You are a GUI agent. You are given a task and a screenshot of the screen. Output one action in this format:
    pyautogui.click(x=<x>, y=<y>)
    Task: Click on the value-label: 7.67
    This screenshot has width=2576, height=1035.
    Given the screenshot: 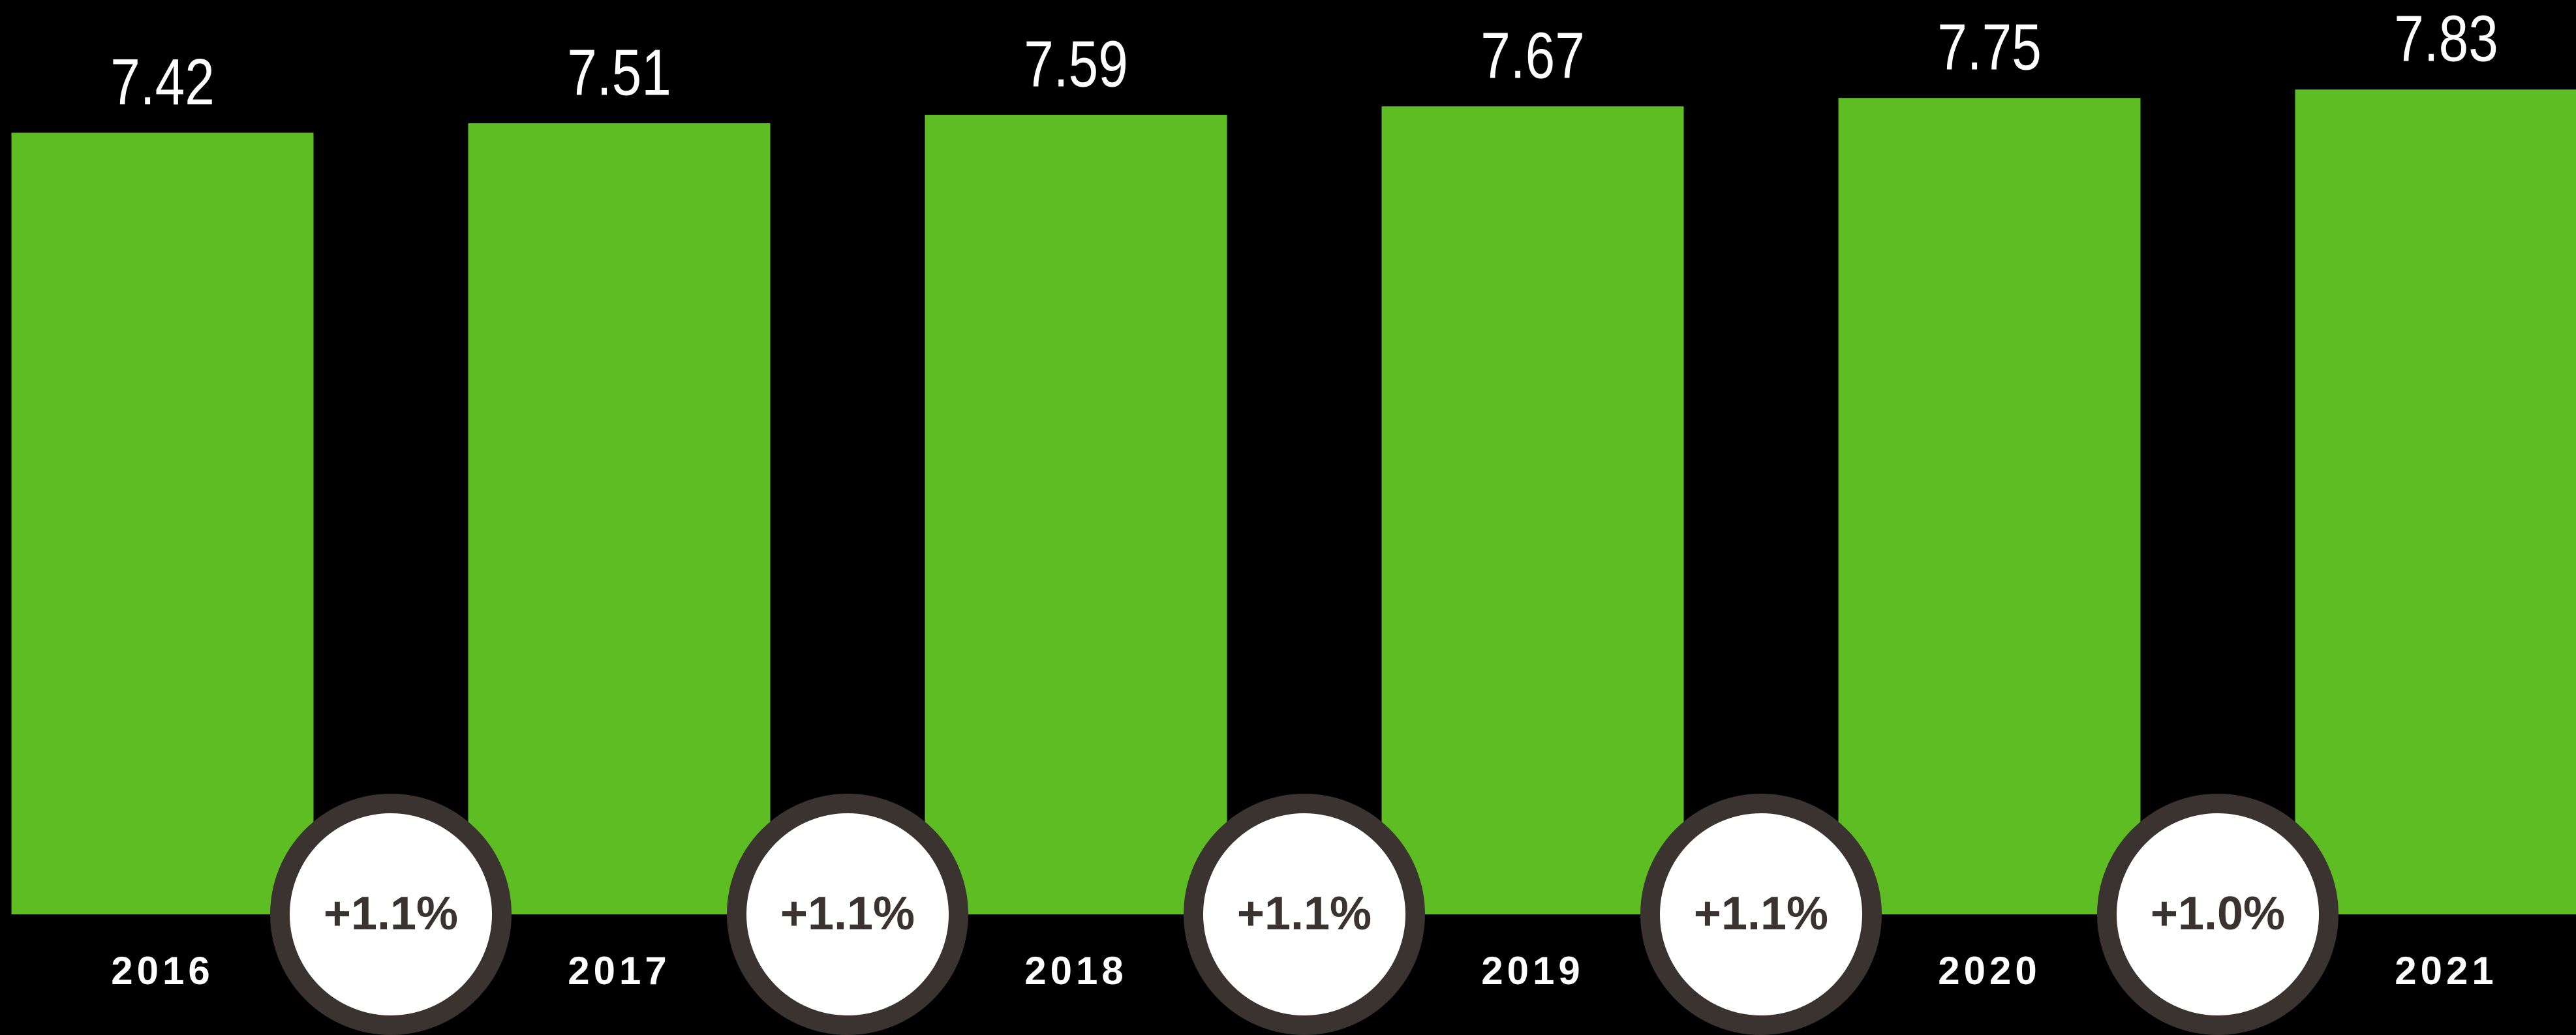 What is the action you would take?
    pyautogui.click(x=1532, y=57)
    